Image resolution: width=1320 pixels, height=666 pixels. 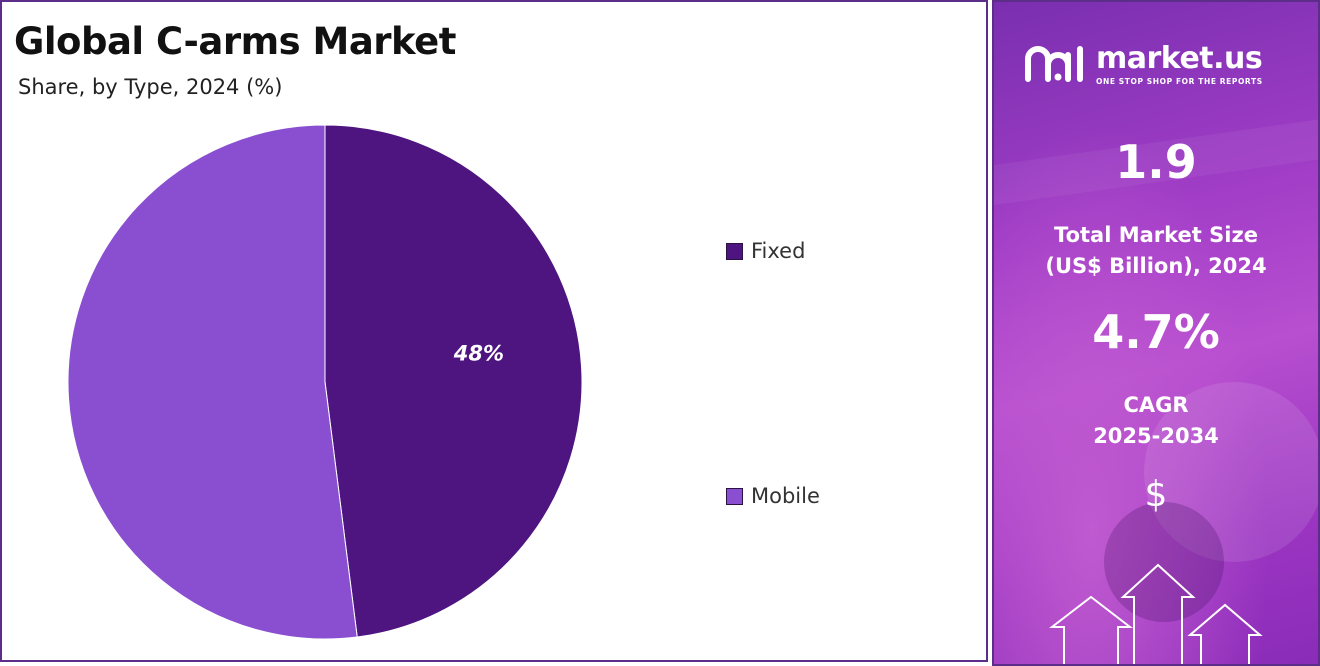 What do you see at coordinates (478, 353) in the screenshot?
I see `pie-label-fixed: 48%` at bounding box center [478, 353].